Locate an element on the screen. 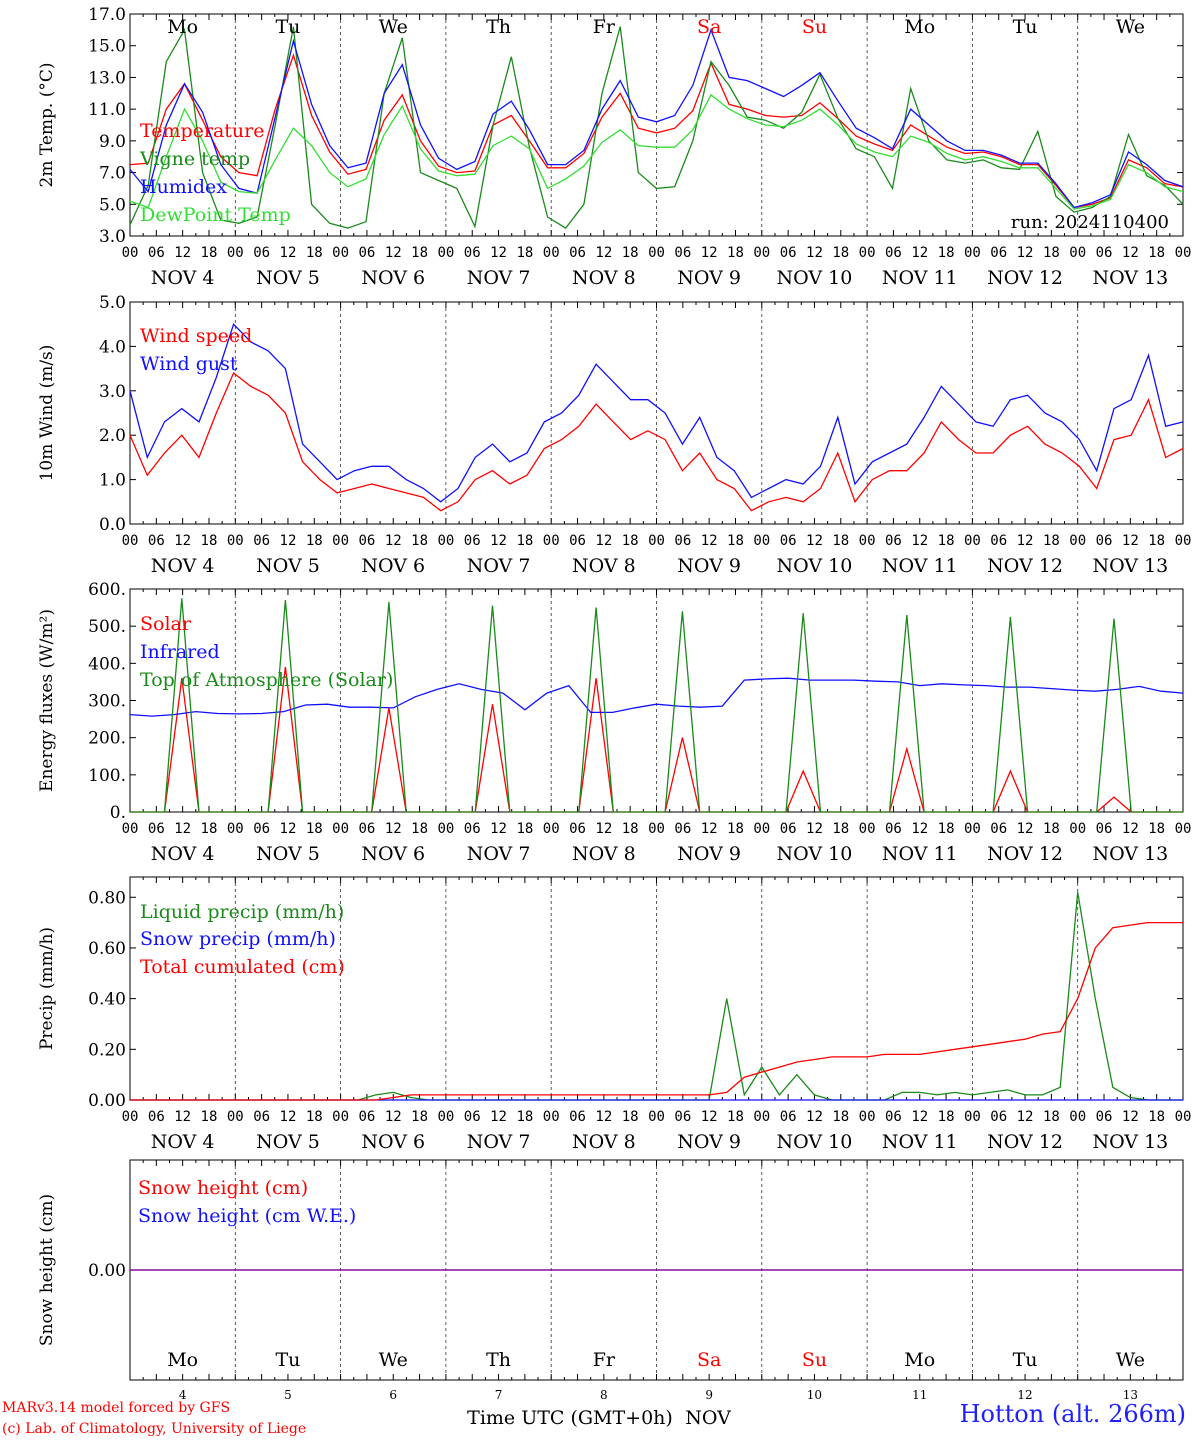  day-number-label: 8 is located at coordinates (604, 1395).